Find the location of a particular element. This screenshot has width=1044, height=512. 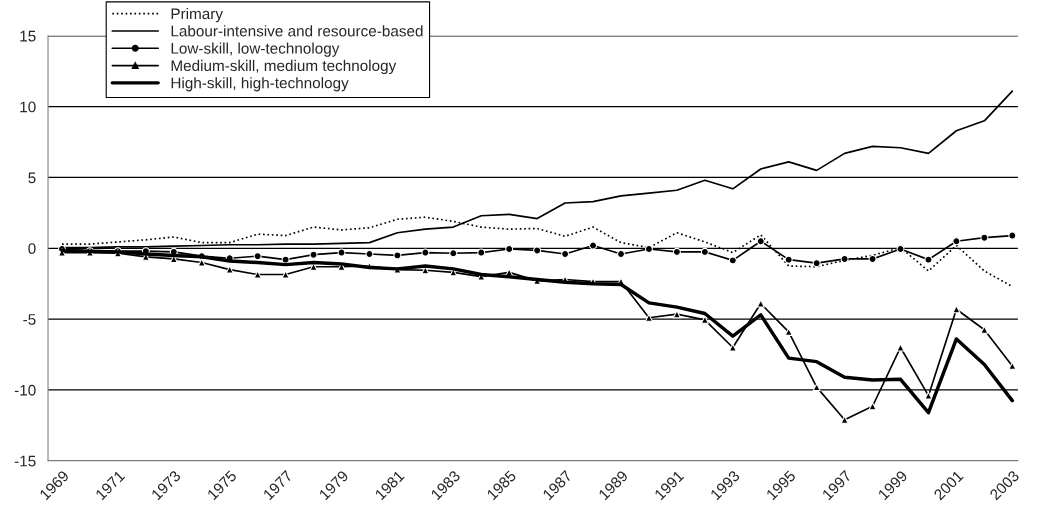

y-tick-label: -15 is located at coordinates (25, 461).